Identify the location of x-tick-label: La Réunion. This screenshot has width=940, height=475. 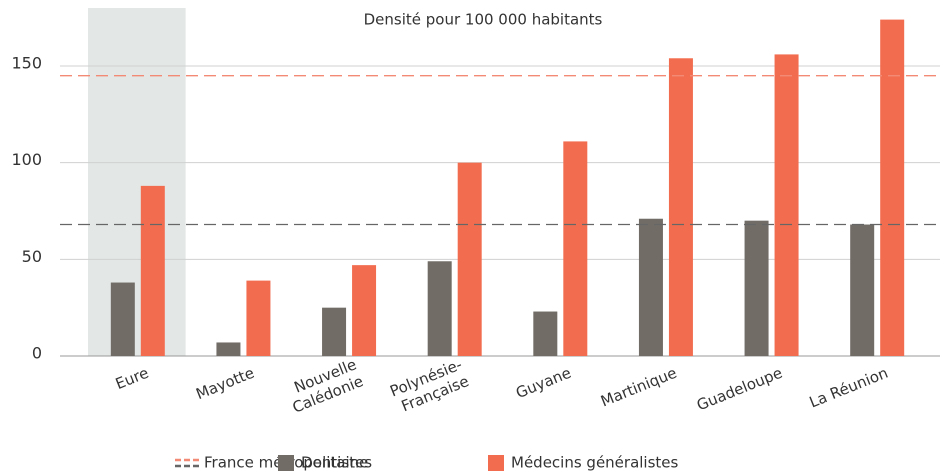
(849, 387).